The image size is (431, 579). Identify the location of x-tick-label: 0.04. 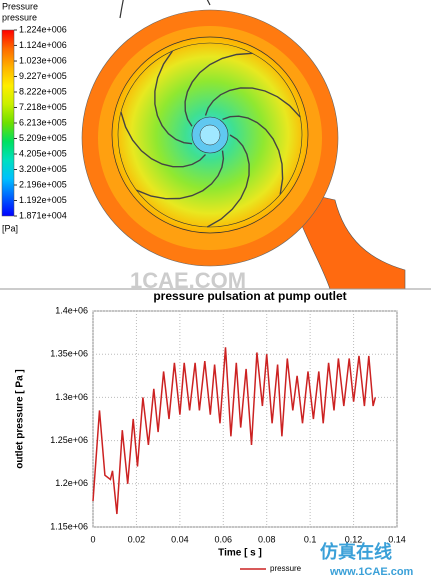
(180, 539).